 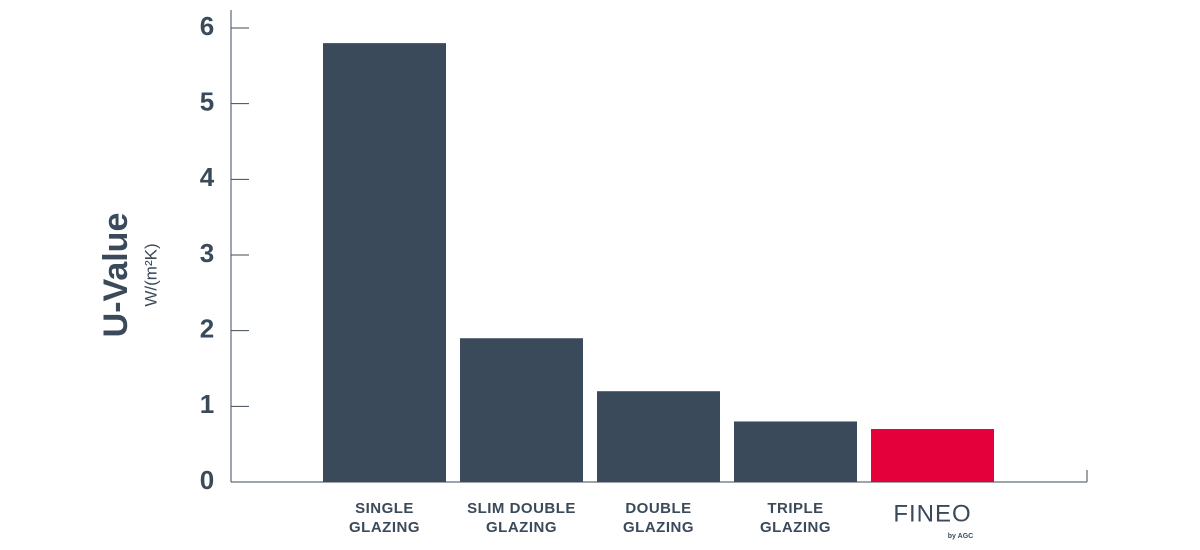 What do you see at coordinates (932, 513) in the screenshot?
I see `logo-text: FINEO` at bounding box center [932, 513].